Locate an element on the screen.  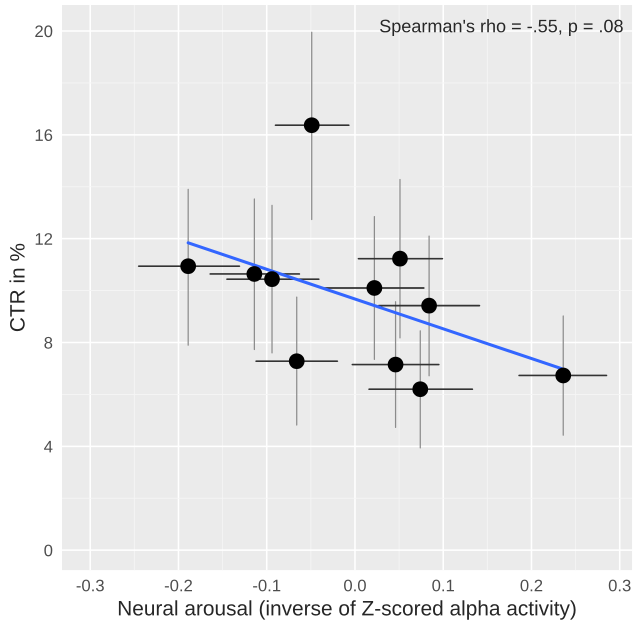
y-axis-title: CTR in % is located at coordinates (17, 288).